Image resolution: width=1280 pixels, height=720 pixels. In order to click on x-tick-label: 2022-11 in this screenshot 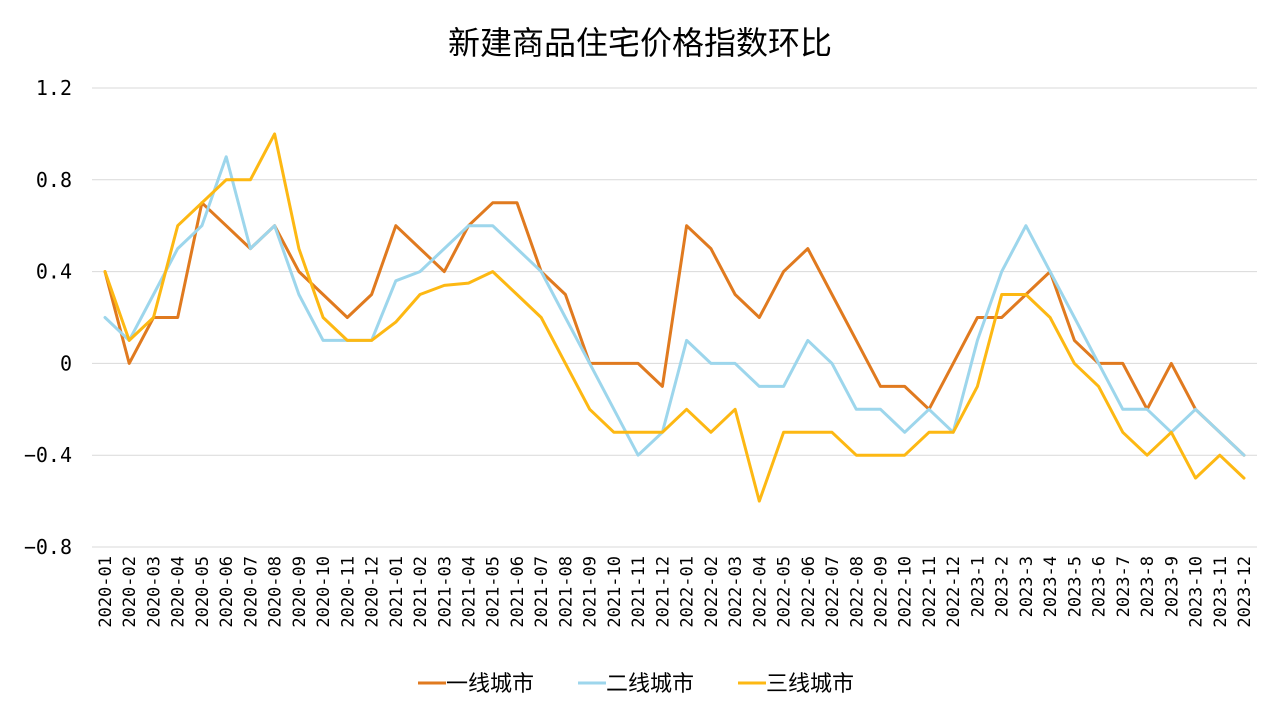, I will do `click(930, 592)`.